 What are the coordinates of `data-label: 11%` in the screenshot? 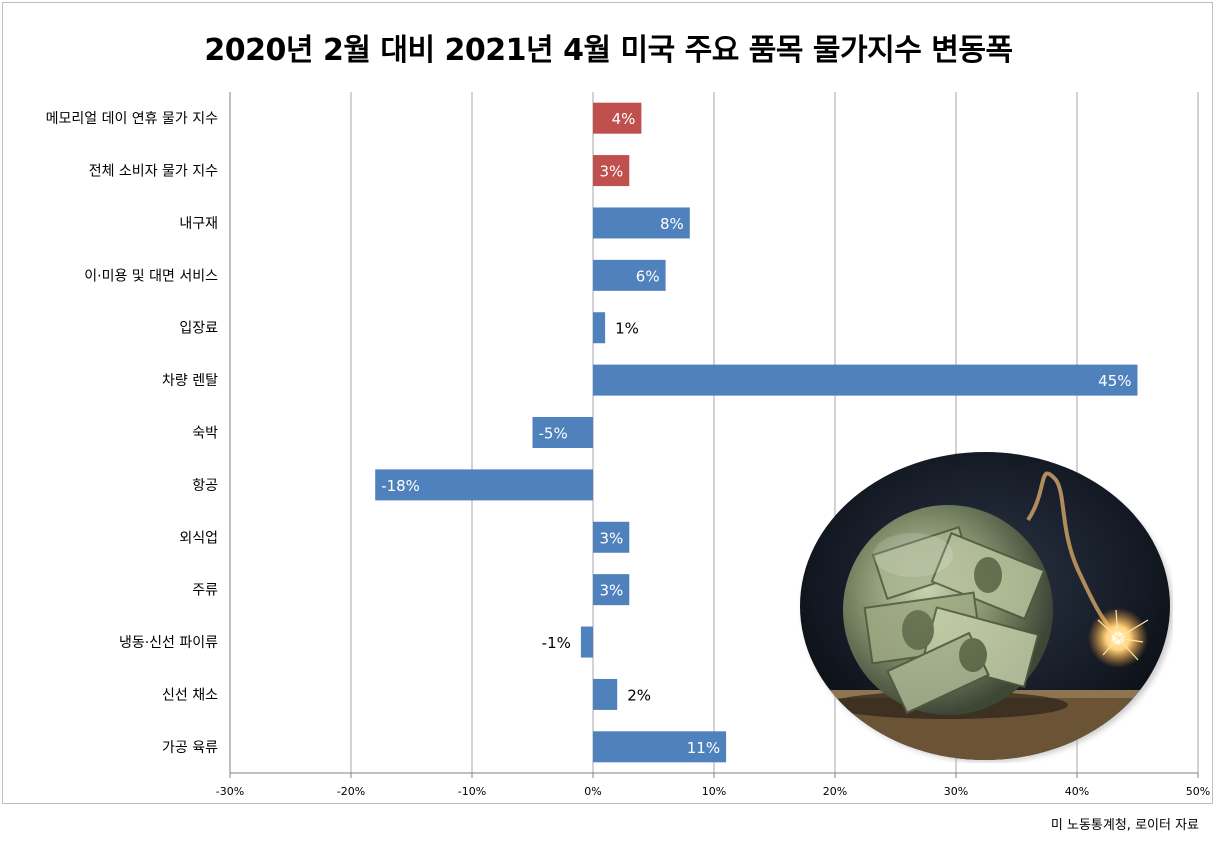 It's located at (703, 748).